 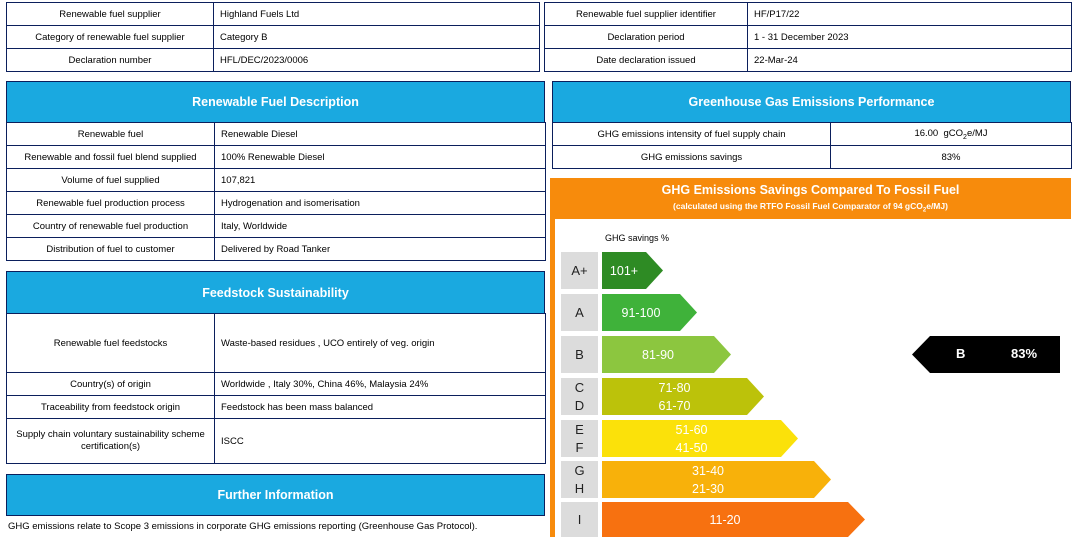 What do you see at coordinates (110, 180) in the screenshot?
I see `volume-label: Volume of fuel supplied` at bounding box center [110, 180].